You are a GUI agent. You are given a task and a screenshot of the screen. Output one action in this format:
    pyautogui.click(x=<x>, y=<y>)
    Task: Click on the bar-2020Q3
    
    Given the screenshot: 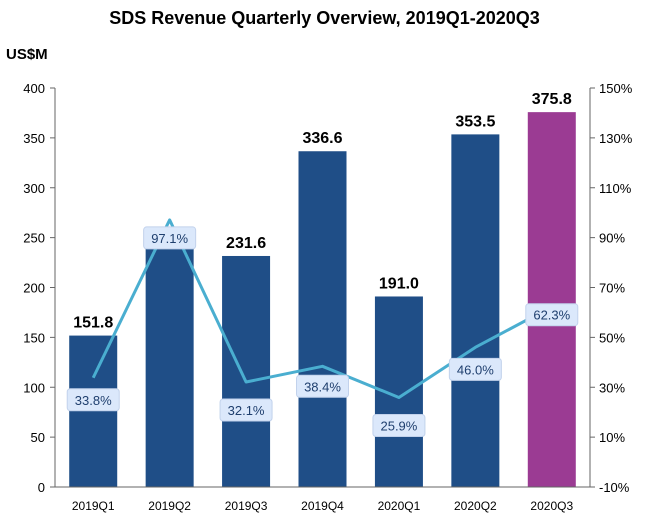 What is the action you would take?
    pyautogui.click(x=551, y=300)
    